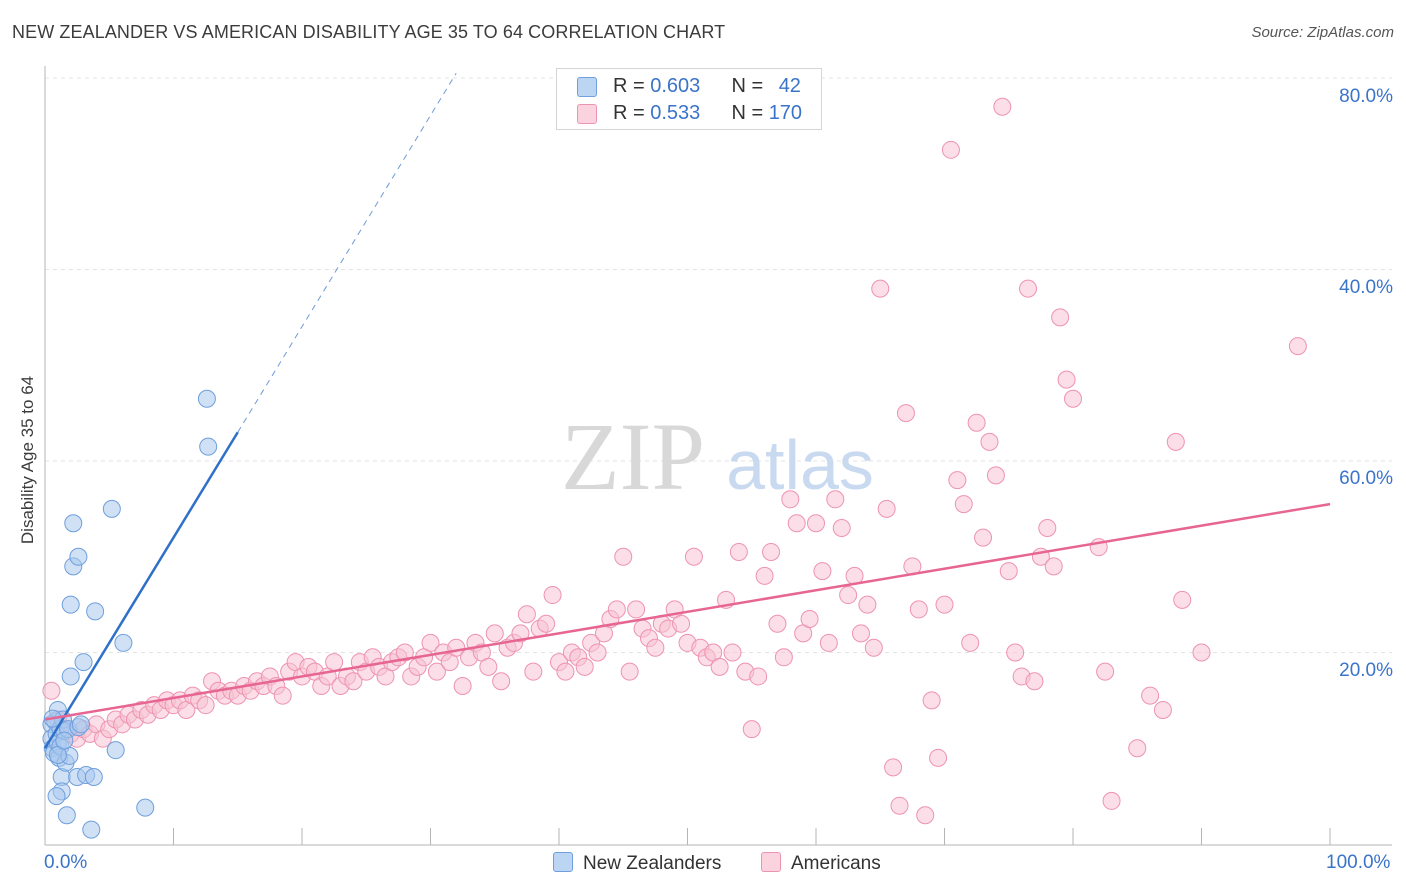  I want to click on r-value: 0.533, so click(675, 113).